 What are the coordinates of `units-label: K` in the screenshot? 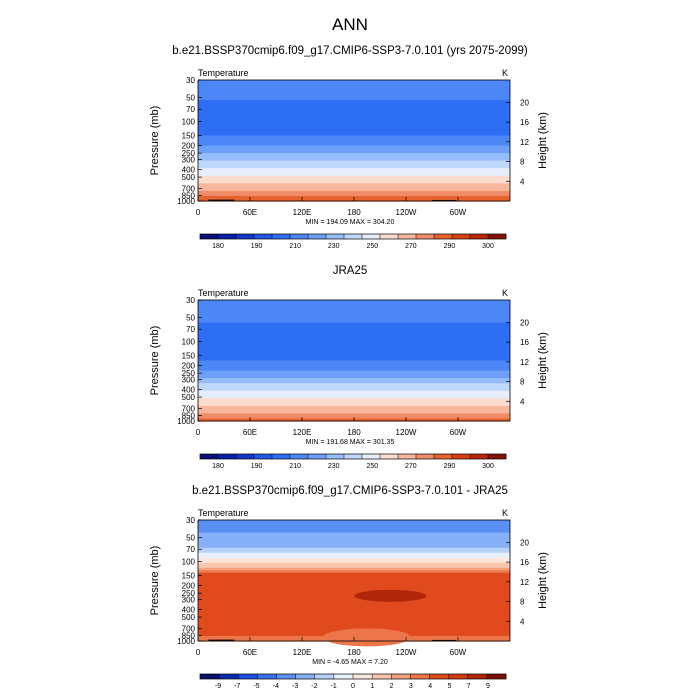 It's located at (505, 513).